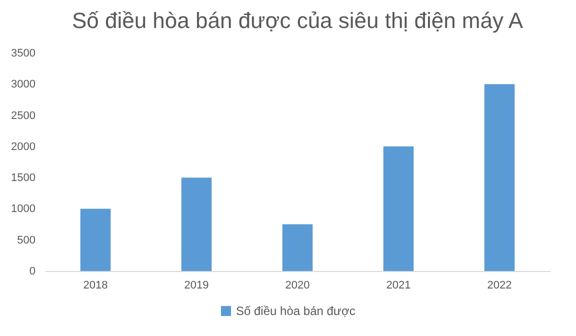 The width and height of the screenshot is (576, 336). Describe the element at coordinates (23, 54) in the screenshot. I see `y-tick-label: 3500` at that location.